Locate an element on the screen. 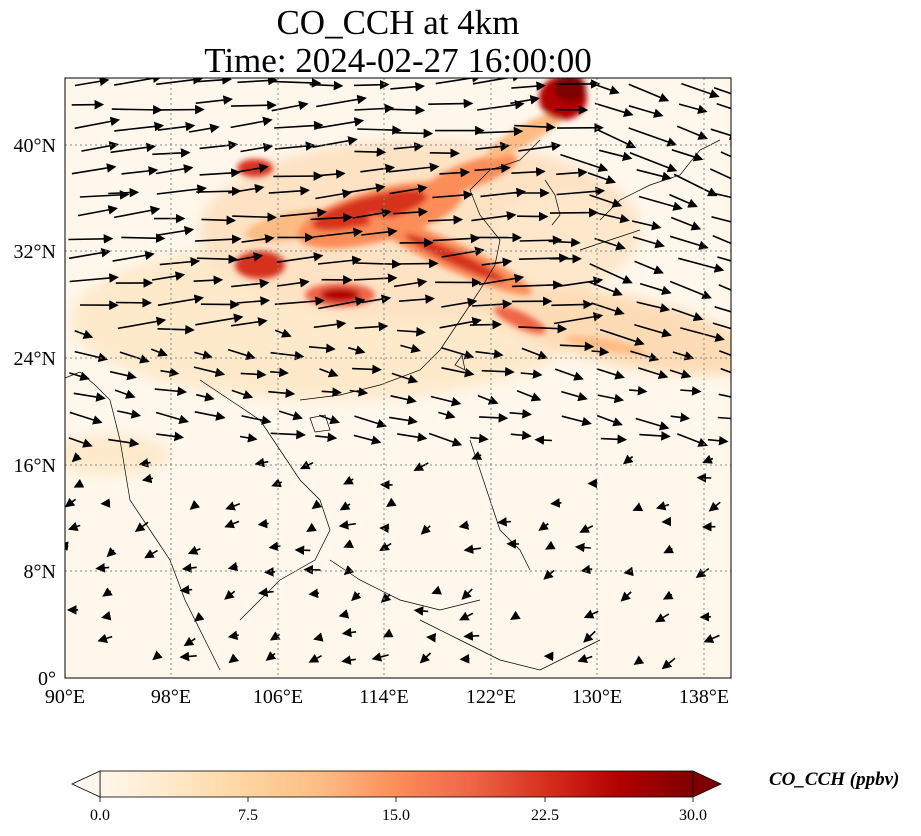 The image size is (921, 836). lat-tick: 32°N is located at coordinates (35, 252).